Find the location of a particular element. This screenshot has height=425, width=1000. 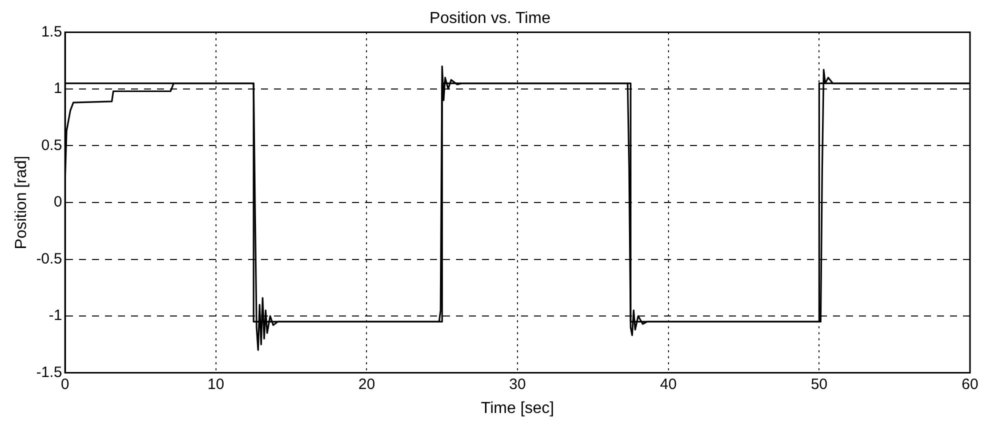

x-tick-label: 50 is located at coordinates (819, 384).